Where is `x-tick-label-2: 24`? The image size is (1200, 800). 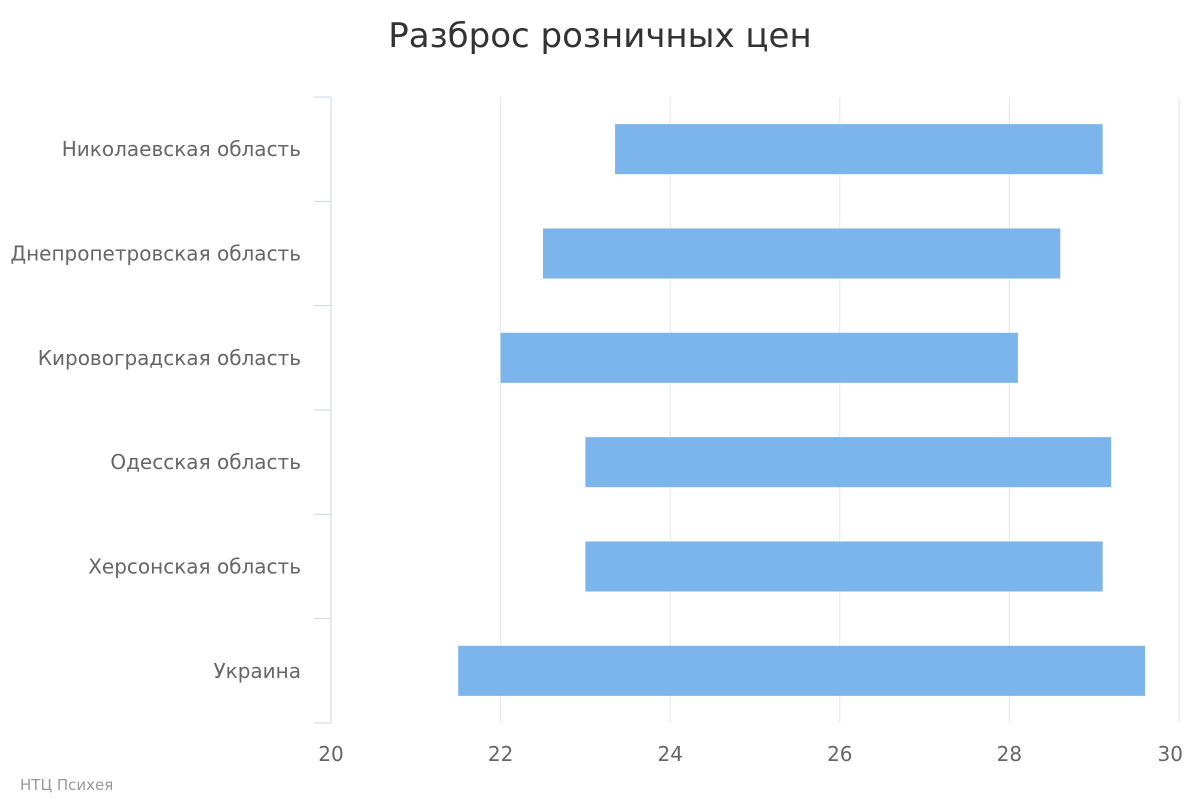 x-tick-label-2: 24 is located at coordinates (669, 754).